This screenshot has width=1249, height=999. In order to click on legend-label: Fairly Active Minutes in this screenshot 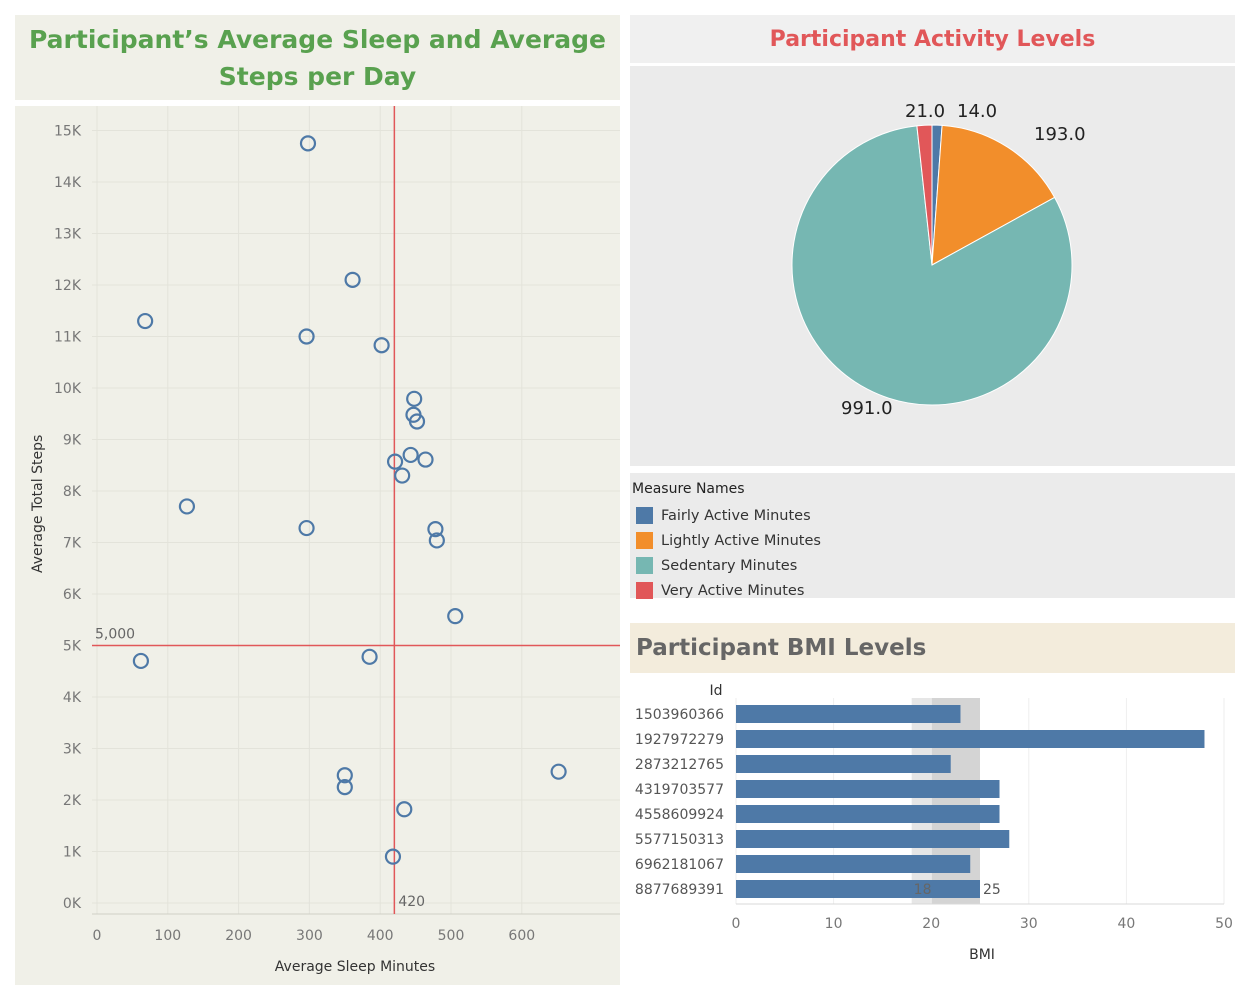, I will do `click(736, 515)`.